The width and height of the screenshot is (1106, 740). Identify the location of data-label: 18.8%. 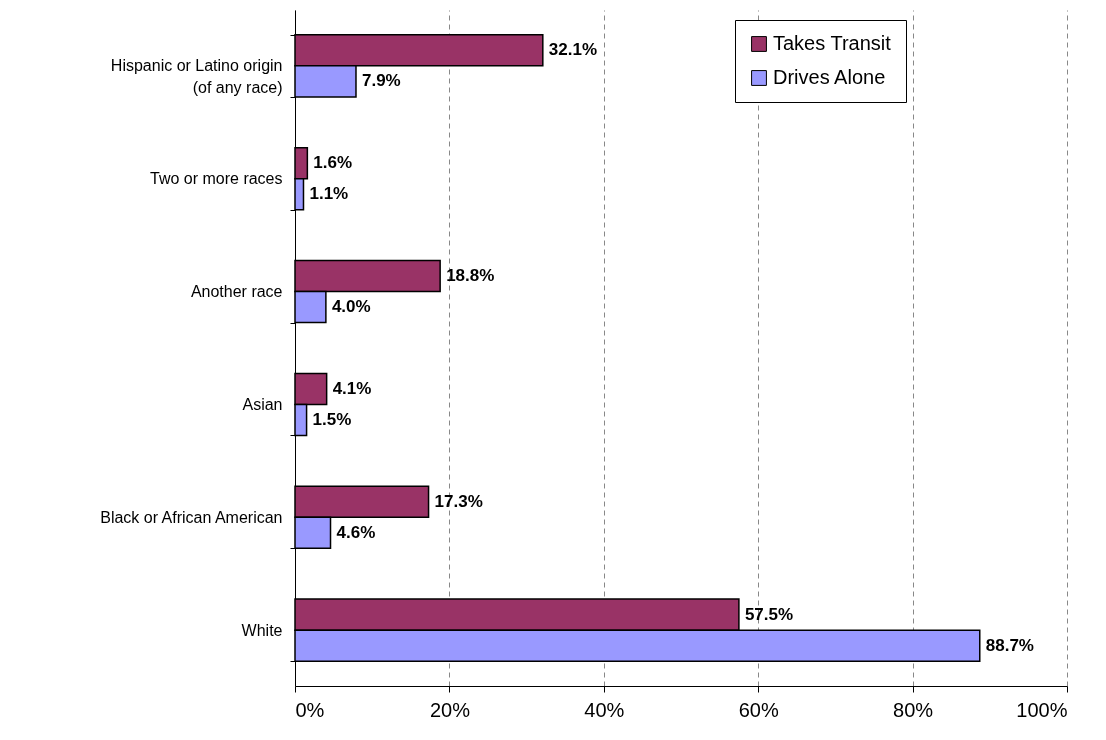
(470, 276).